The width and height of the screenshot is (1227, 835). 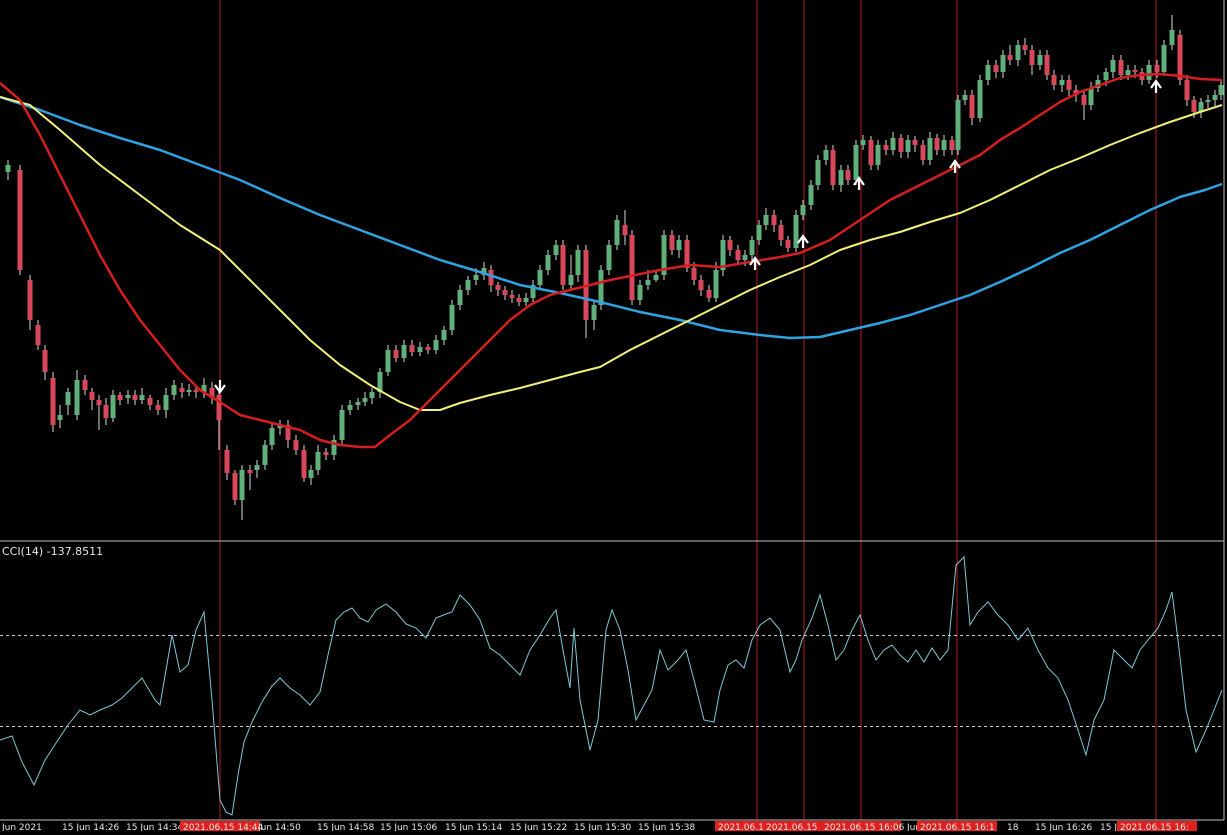 I want to click on time-label-3: 2021.06.15 14:44, so click(x=223, y=827).